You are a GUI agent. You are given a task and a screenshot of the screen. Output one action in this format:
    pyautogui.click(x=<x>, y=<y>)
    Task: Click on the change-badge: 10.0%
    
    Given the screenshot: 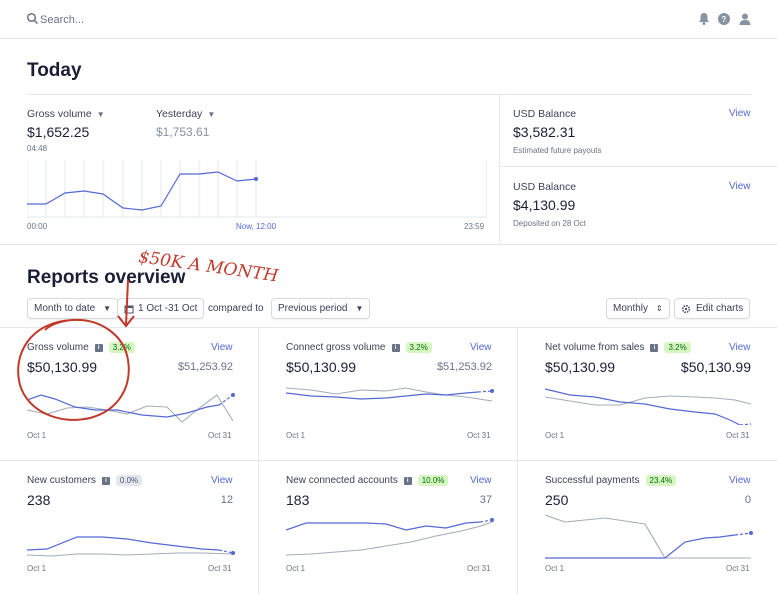 What is the action you would take?
    pyautogui.click(x=433, y=480)
    